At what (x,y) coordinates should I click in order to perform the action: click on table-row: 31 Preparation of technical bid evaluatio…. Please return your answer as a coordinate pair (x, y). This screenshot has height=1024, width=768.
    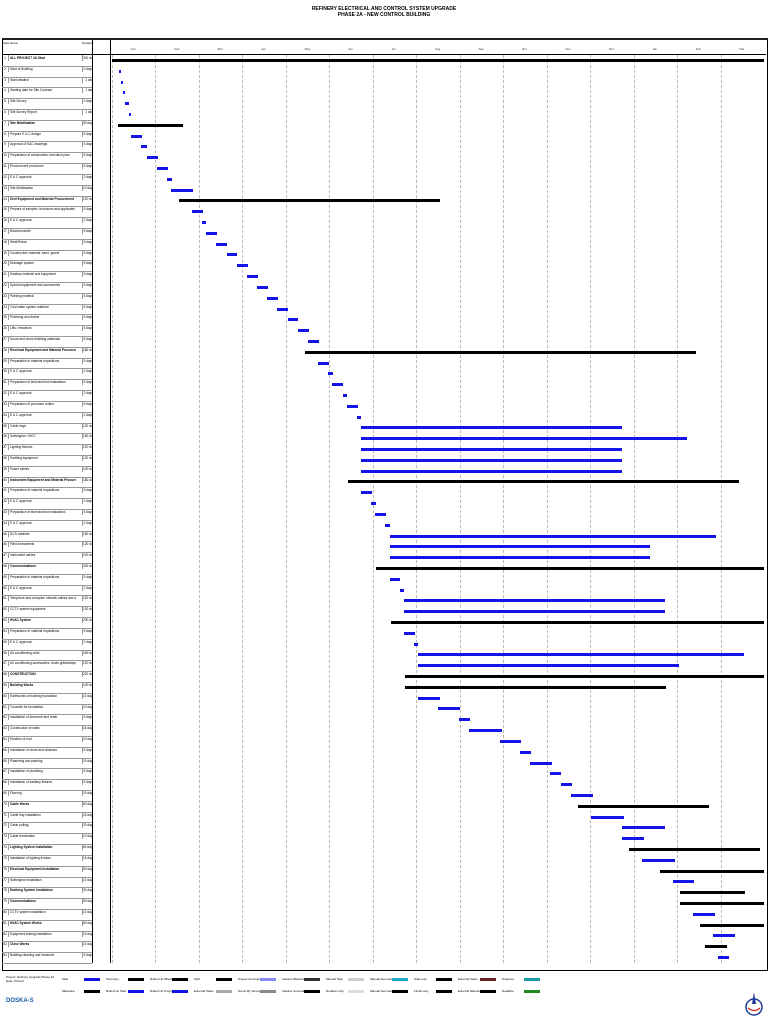
    Looking at the image, I should click on (47, 385).